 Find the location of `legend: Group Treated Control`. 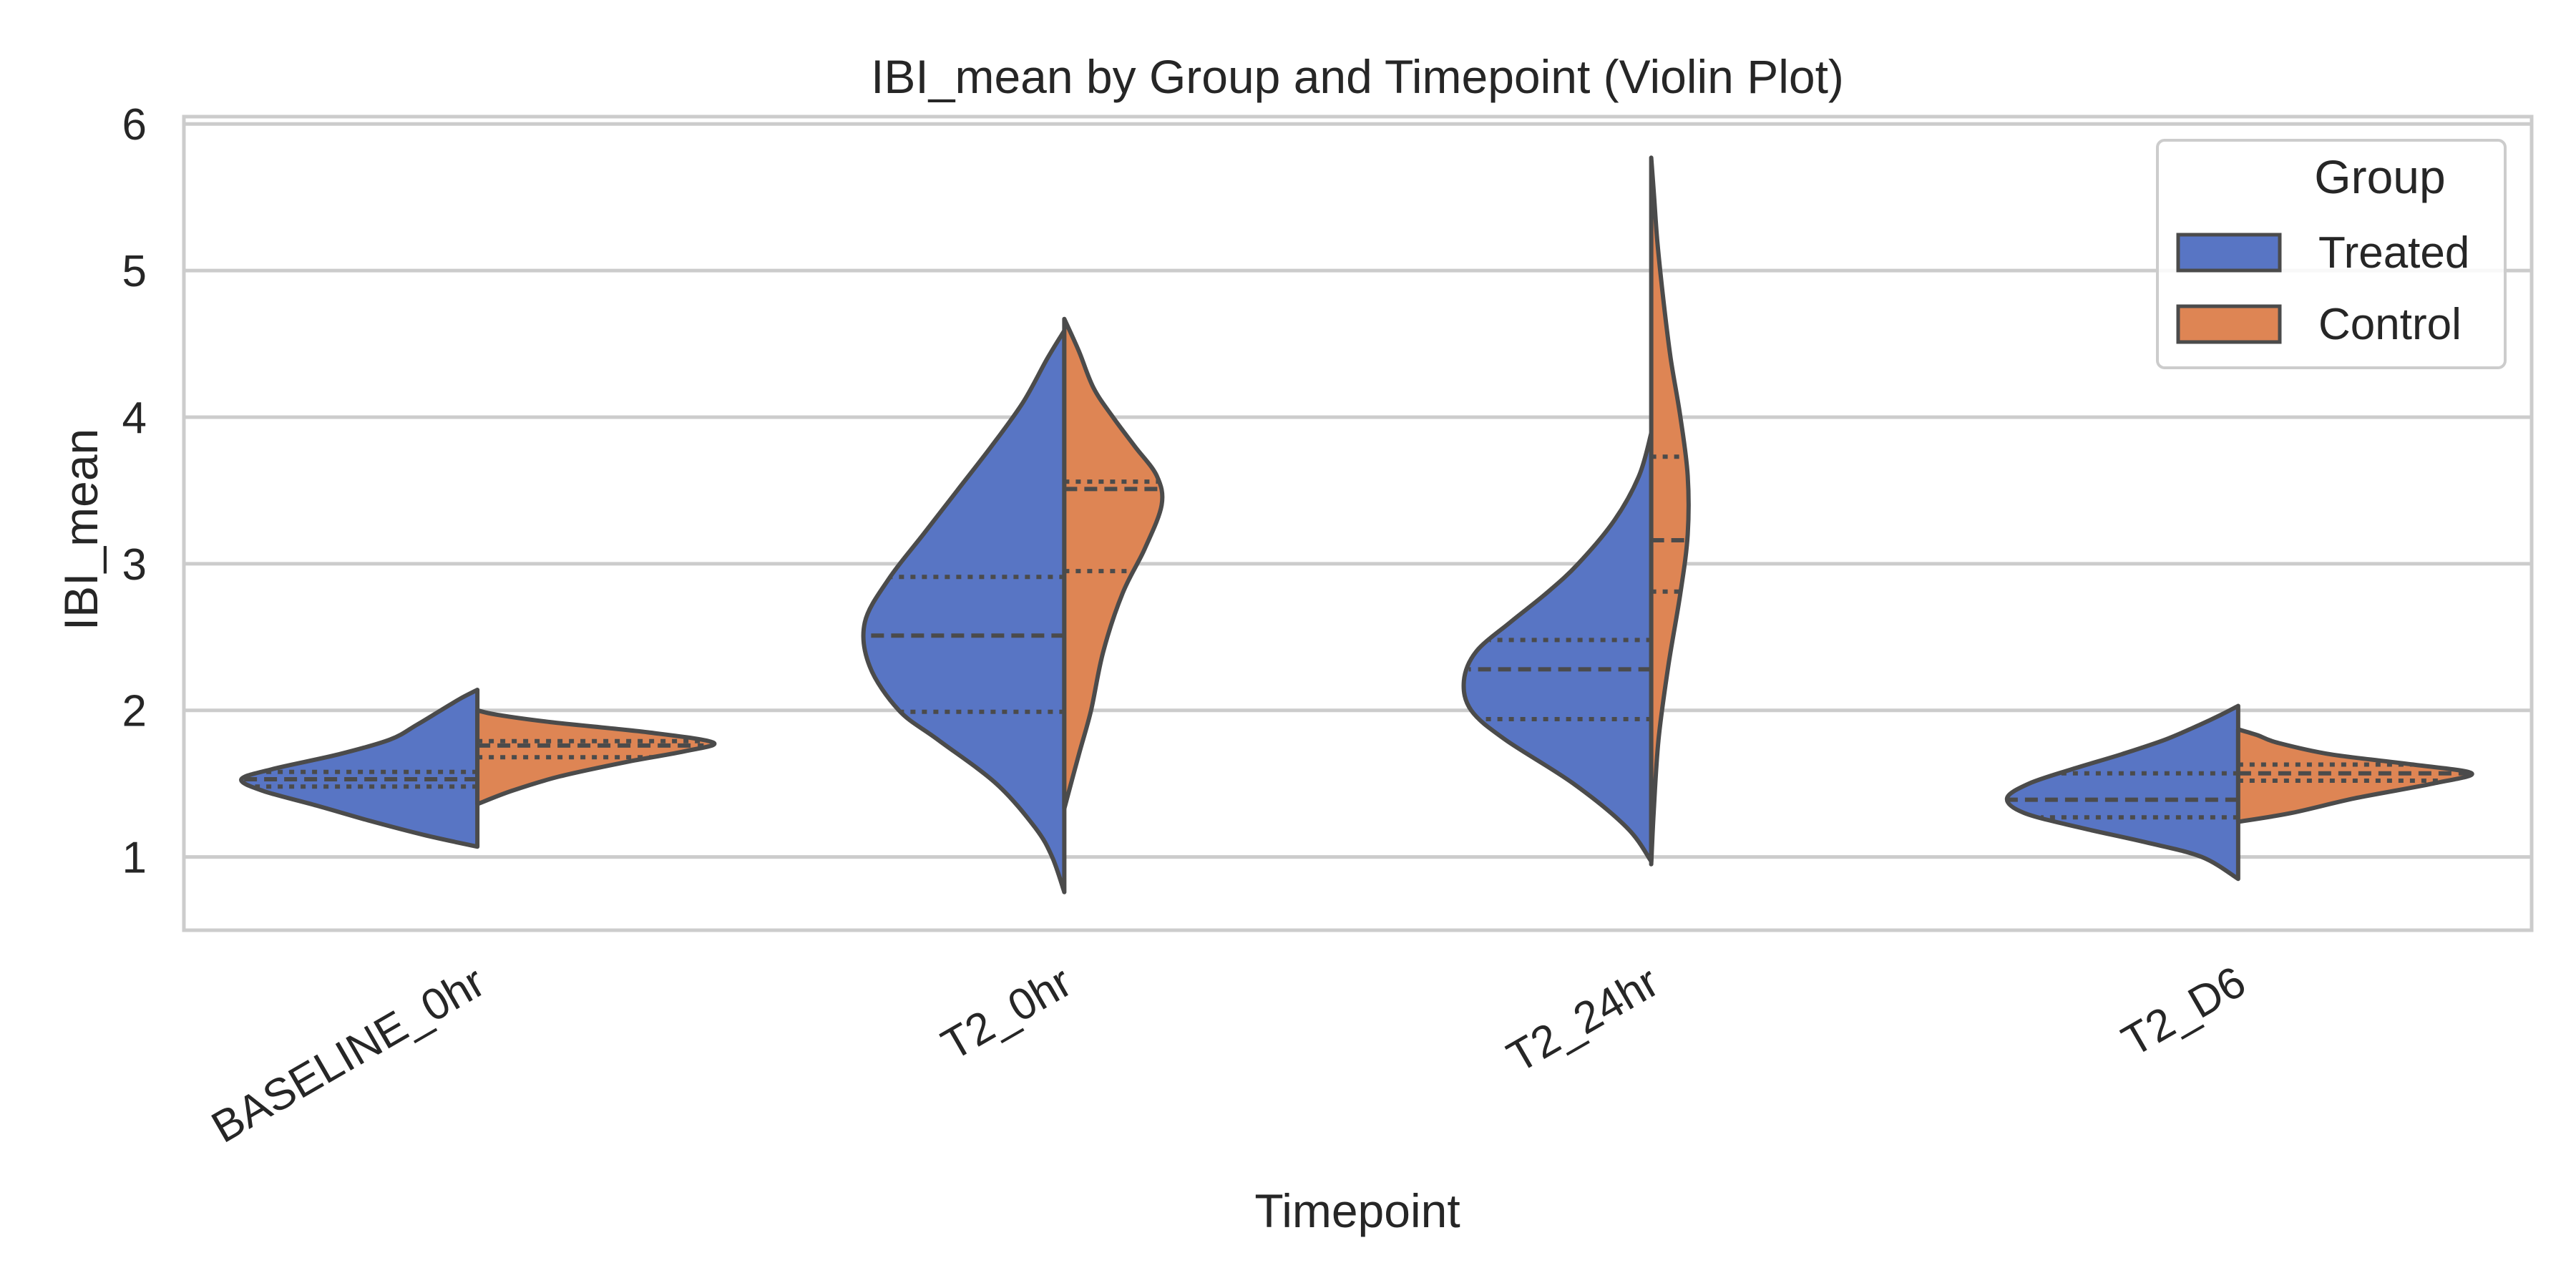

legend: Group Treated Control is located at coordinates (2331, 254).